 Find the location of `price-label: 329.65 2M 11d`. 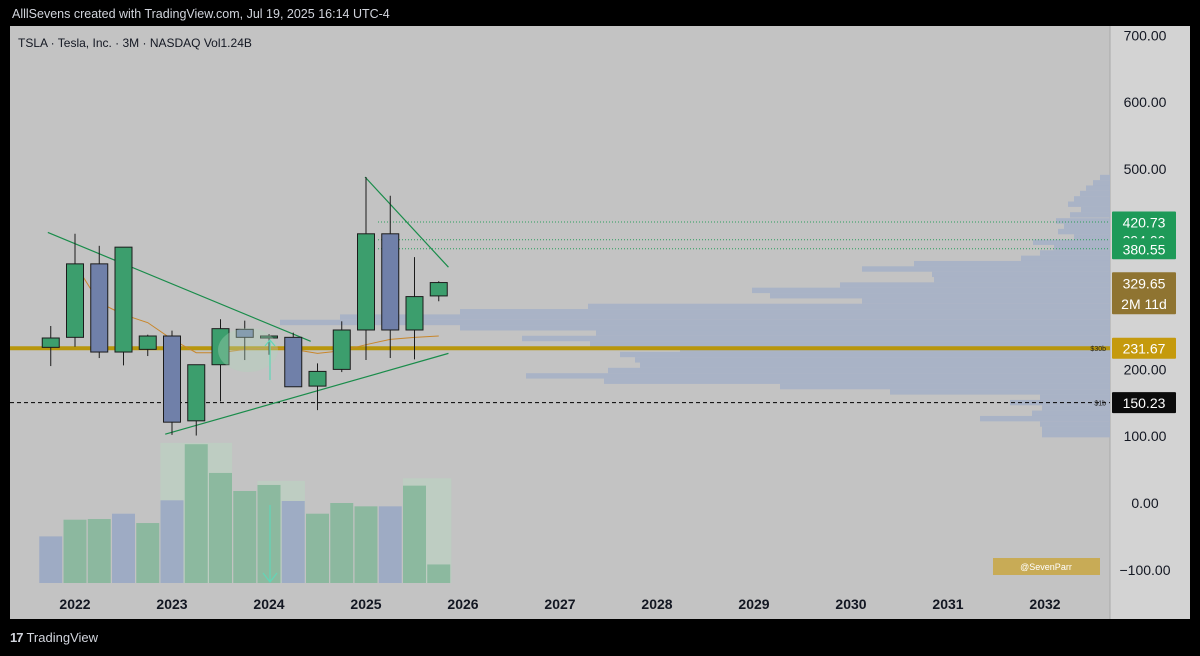

price-label: 329.65 2M 11d is located at coordinates (1144, 293).